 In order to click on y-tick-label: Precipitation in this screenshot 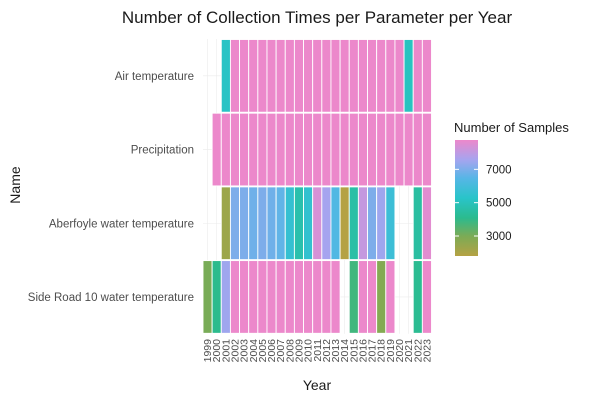, I will do `click(162, 151)`.